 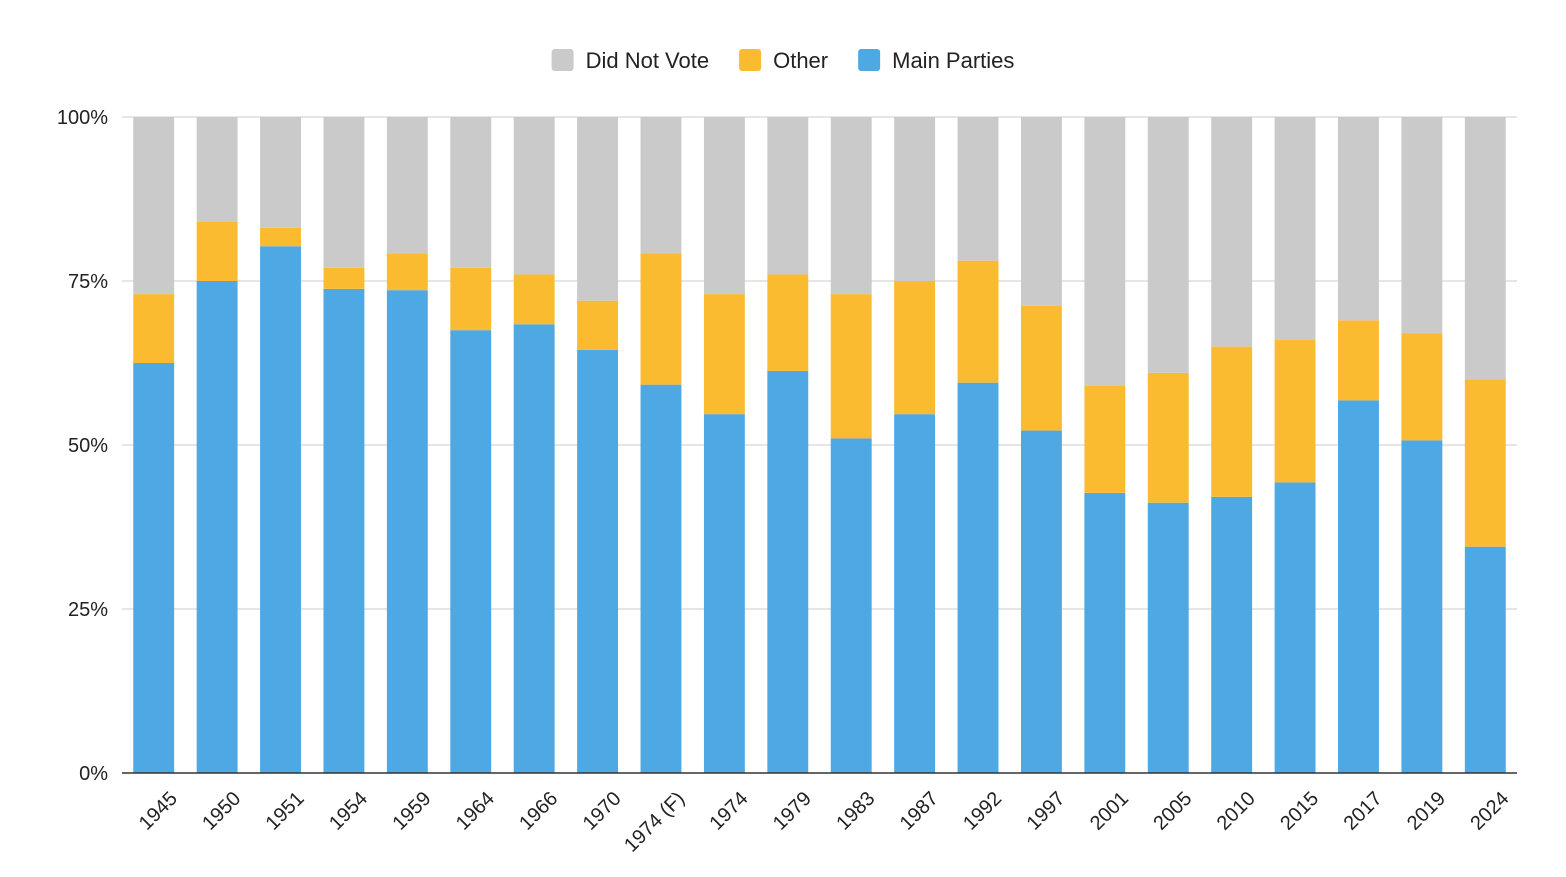 I want to click on bar-did-not-vote-1974-f, so click(x=661, y=185).